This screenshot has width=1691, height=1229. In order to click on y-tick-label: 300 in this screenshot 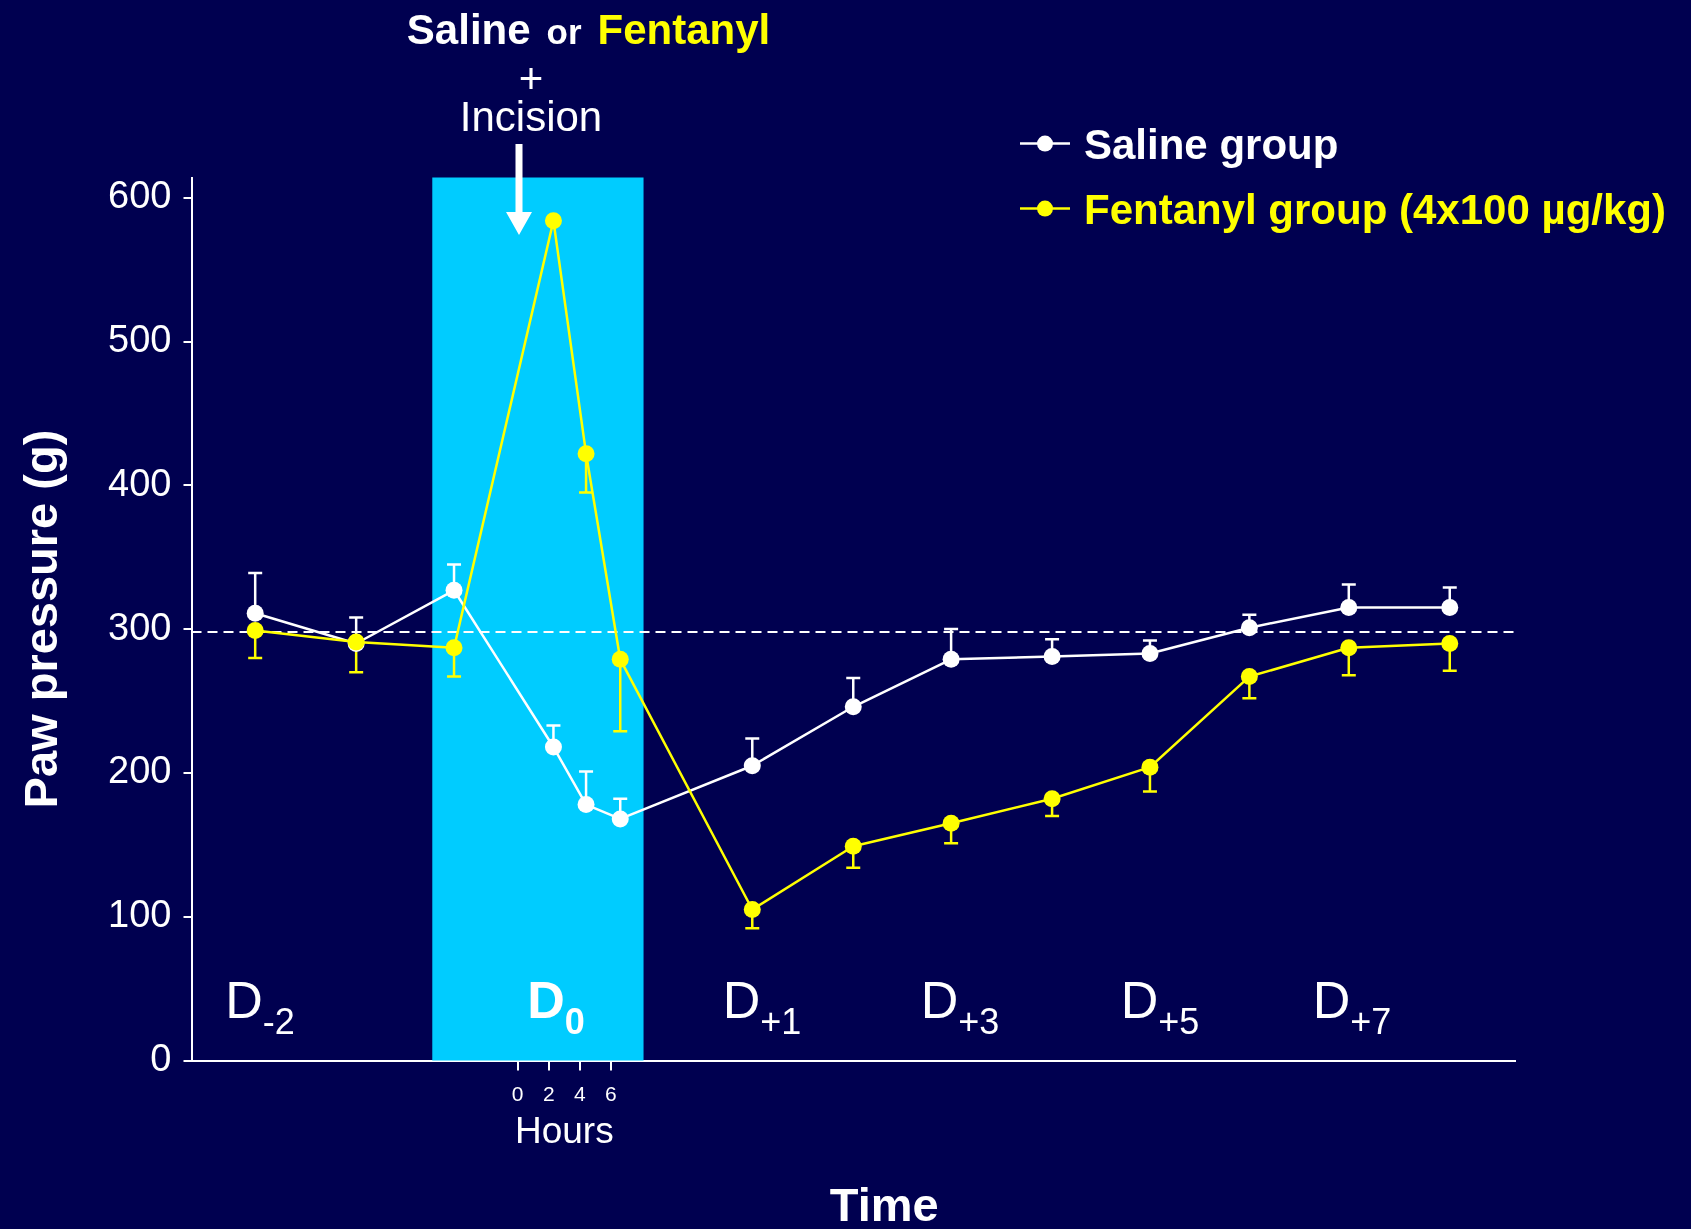, I will do `click(140, 626)`.